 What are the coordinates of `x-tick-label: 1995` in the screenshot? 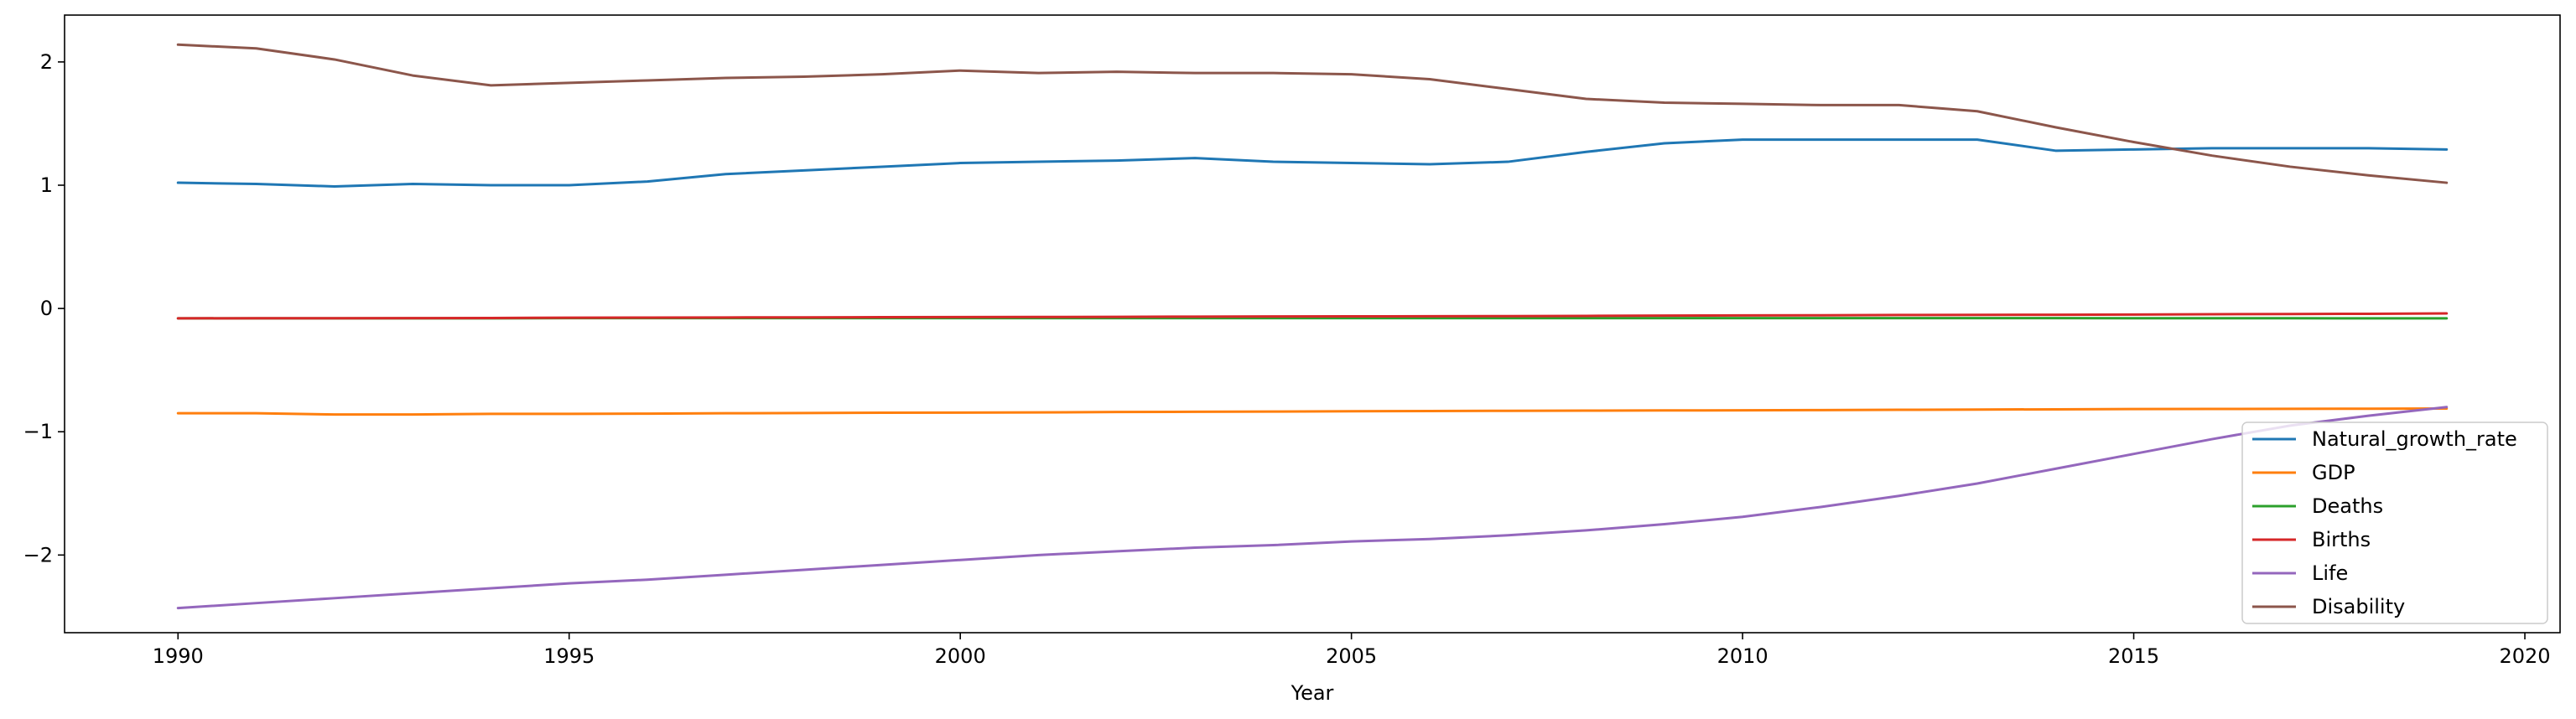 It's located at (569, 656).